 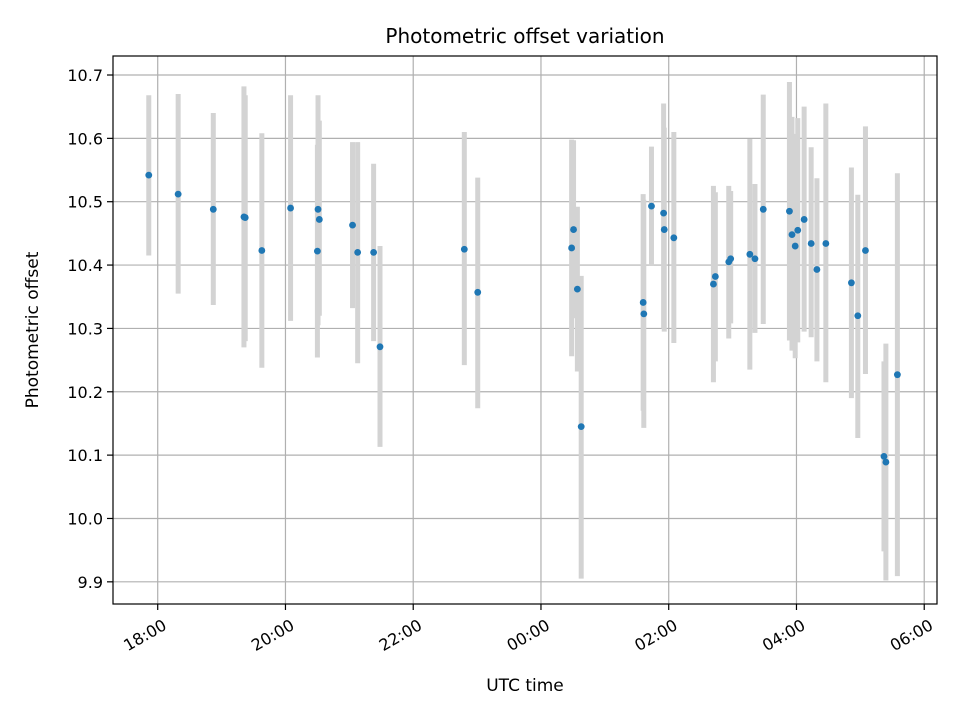 What do you see at coordinates (90, 582) in the screenshot?
I see `y-tick-label: 9.9` at bounding box center [90, 582].